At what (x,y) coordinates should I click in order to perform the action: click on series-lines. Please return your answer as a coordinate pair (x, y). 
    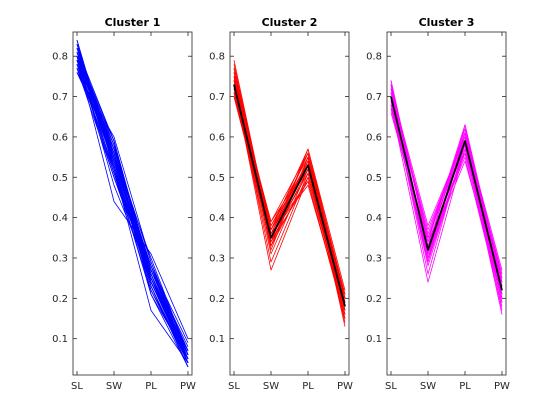
    Looking at the image, I should click on (289, 193).